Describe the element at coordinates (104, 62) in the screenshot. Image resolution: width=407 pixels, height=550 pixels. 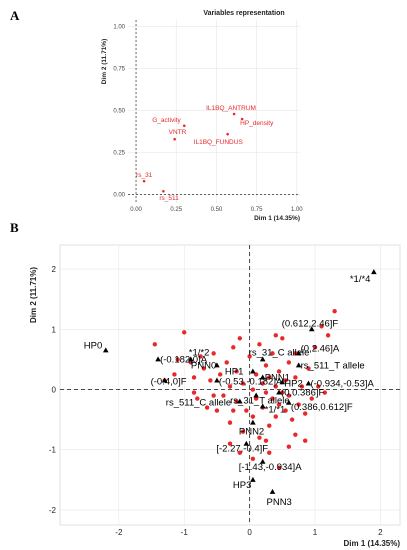
I see `chart-a-ylabel: Dim 2 (11.71%)` at that location.